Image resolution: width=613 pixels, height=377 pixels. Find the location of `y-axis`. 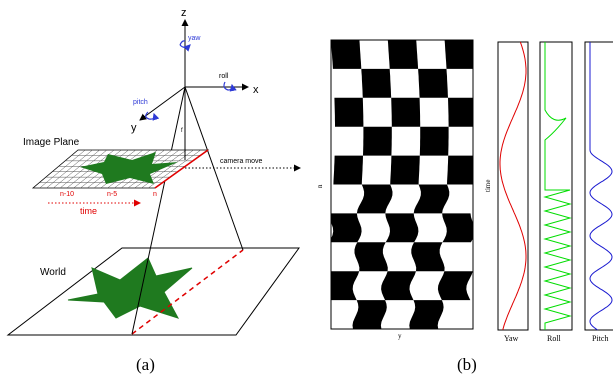

y-axis is located at coordinates (162, 103).